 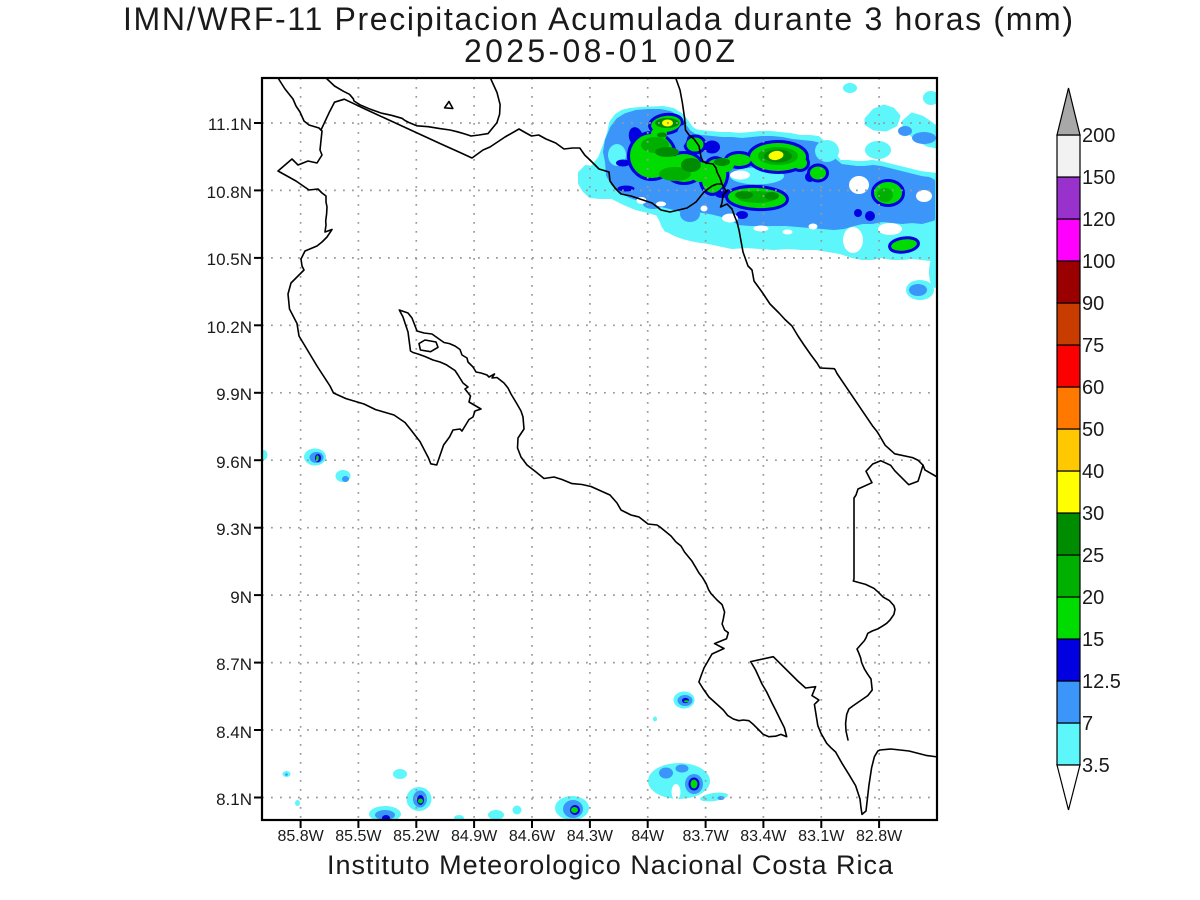 I want to click on svg-text: 8.4N, so click(x=234, y=732).